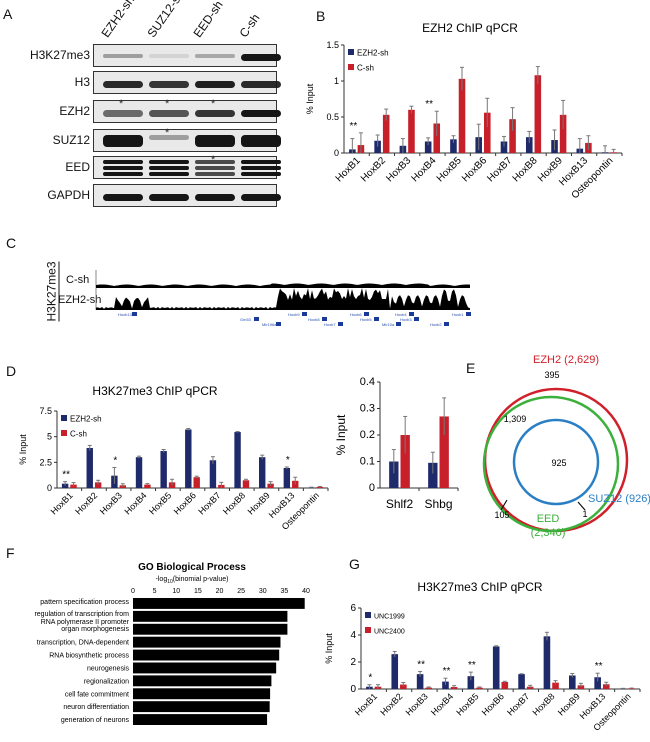  I want to click on blot-strip: *, so click(187, 139).